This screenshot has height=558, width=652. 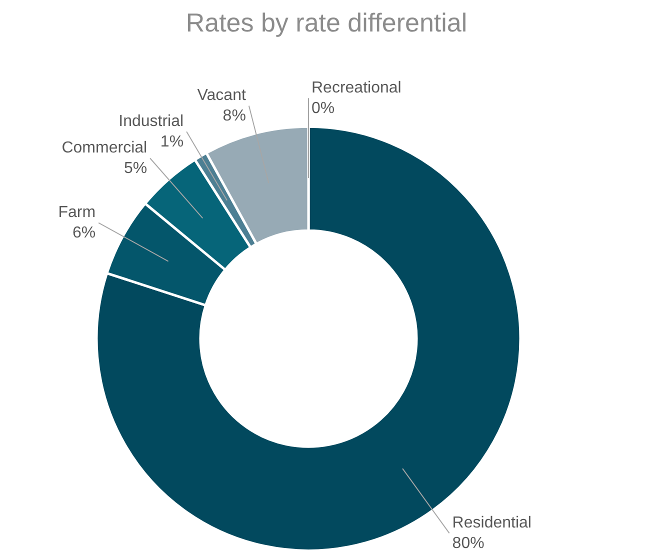 I want to click on chart-title: Rates by rate differential, so click(x=327, y=23).